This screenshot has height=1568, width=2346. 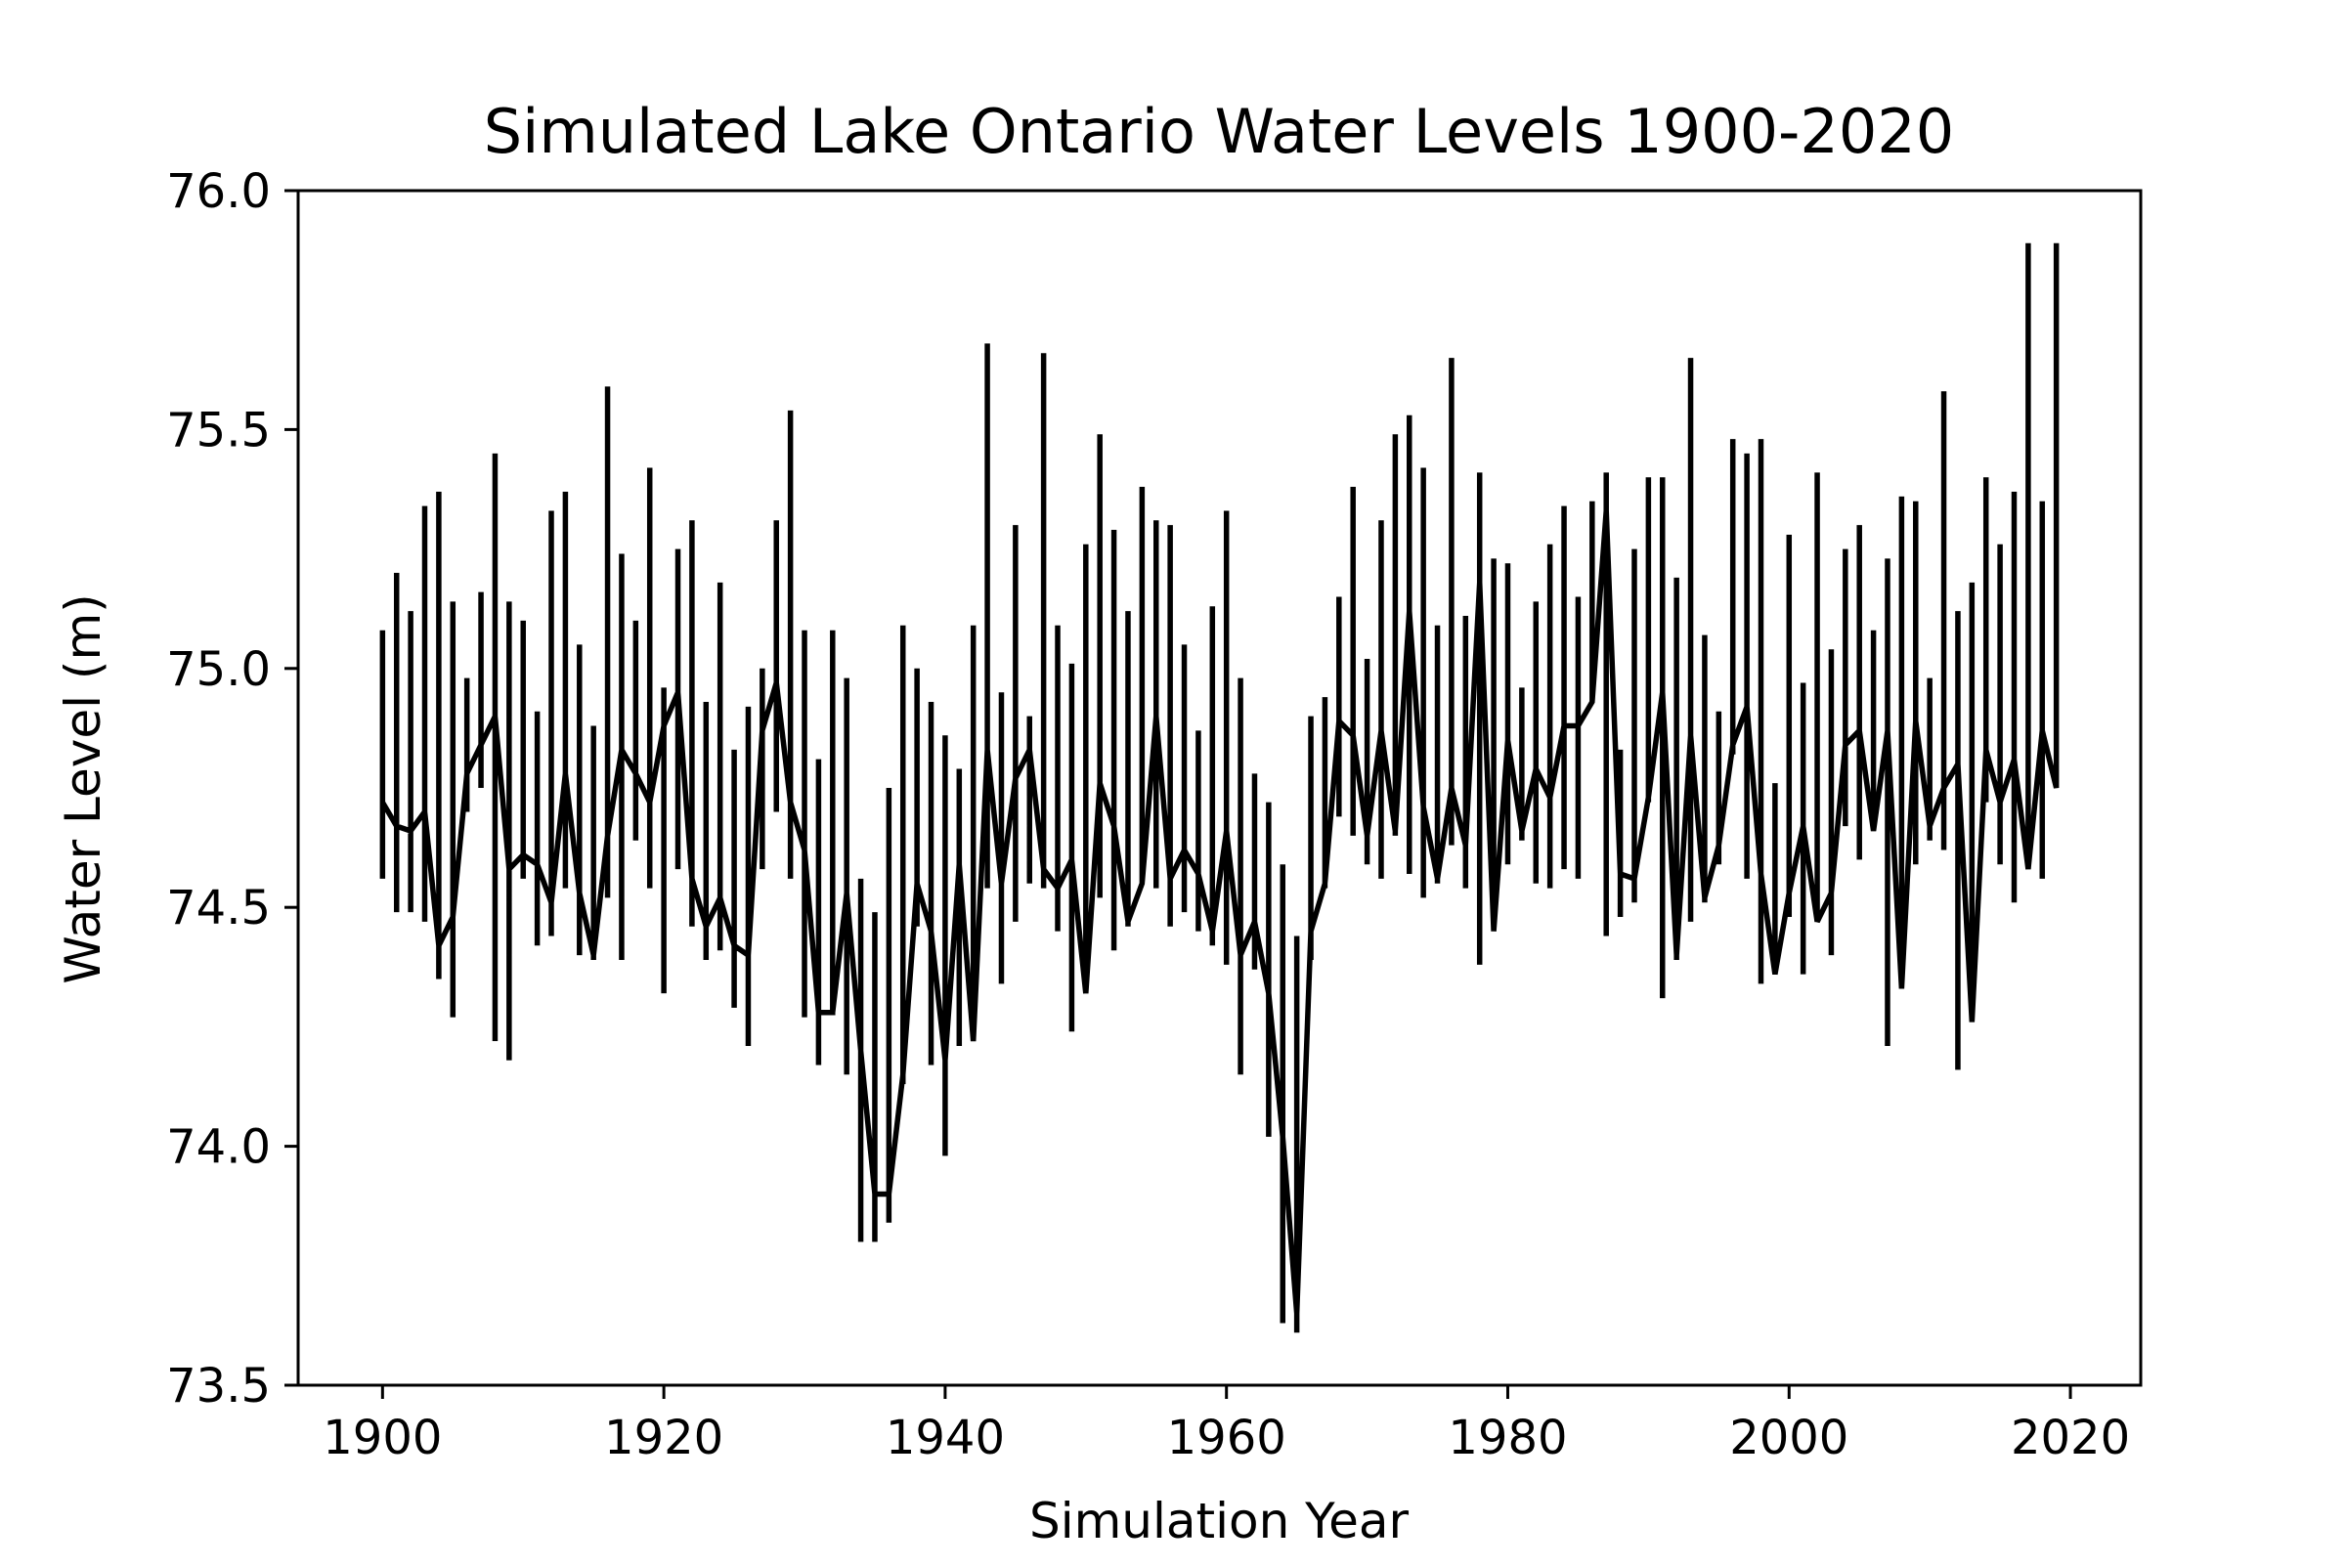 I want to click on y-tick-label: 75.0, so click(x=218, y=669).